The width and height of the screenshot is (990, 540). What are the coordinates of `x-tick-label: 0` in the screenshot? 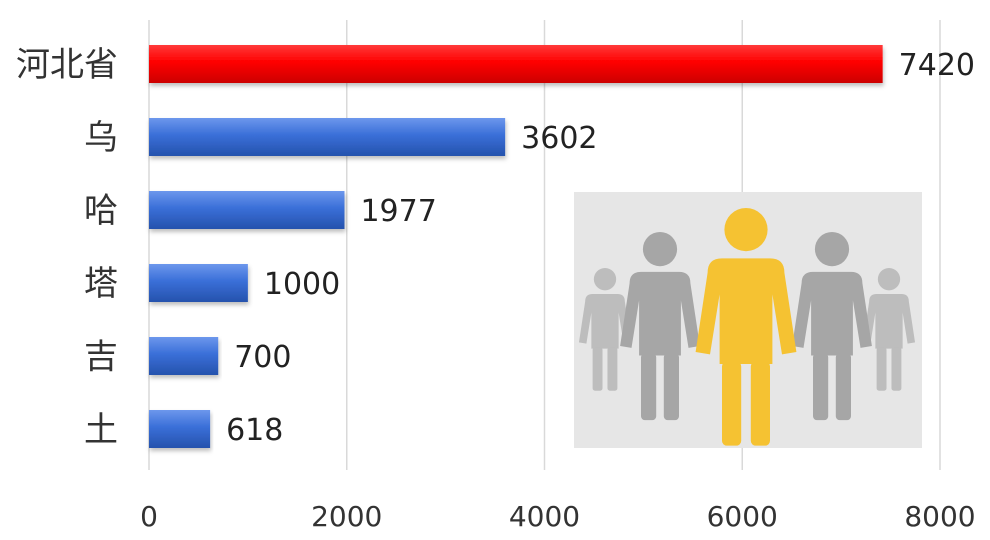 It's located at (149, 516).